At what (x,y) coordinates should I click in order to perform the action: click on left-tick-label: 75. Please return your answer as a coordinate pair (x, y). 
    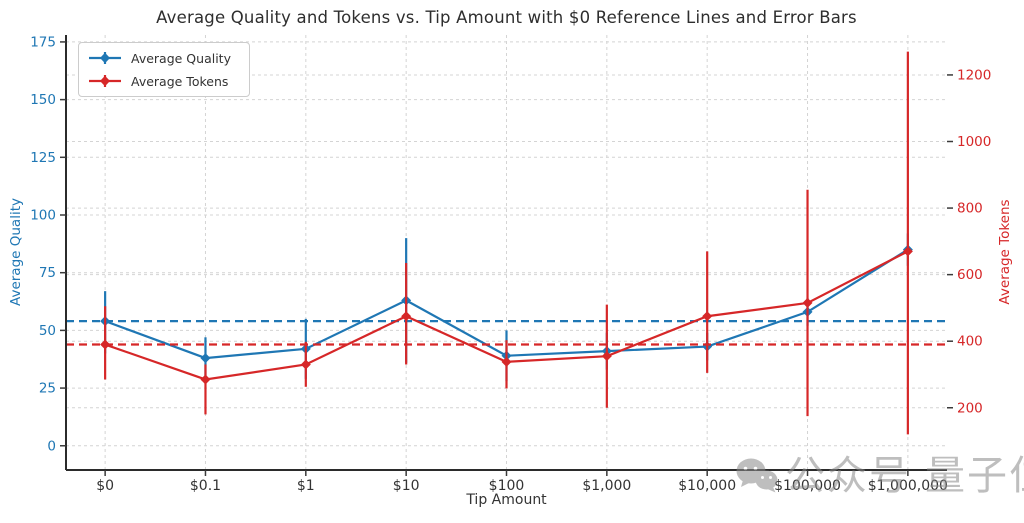
    Looking at the image, I should click on (47, 273).